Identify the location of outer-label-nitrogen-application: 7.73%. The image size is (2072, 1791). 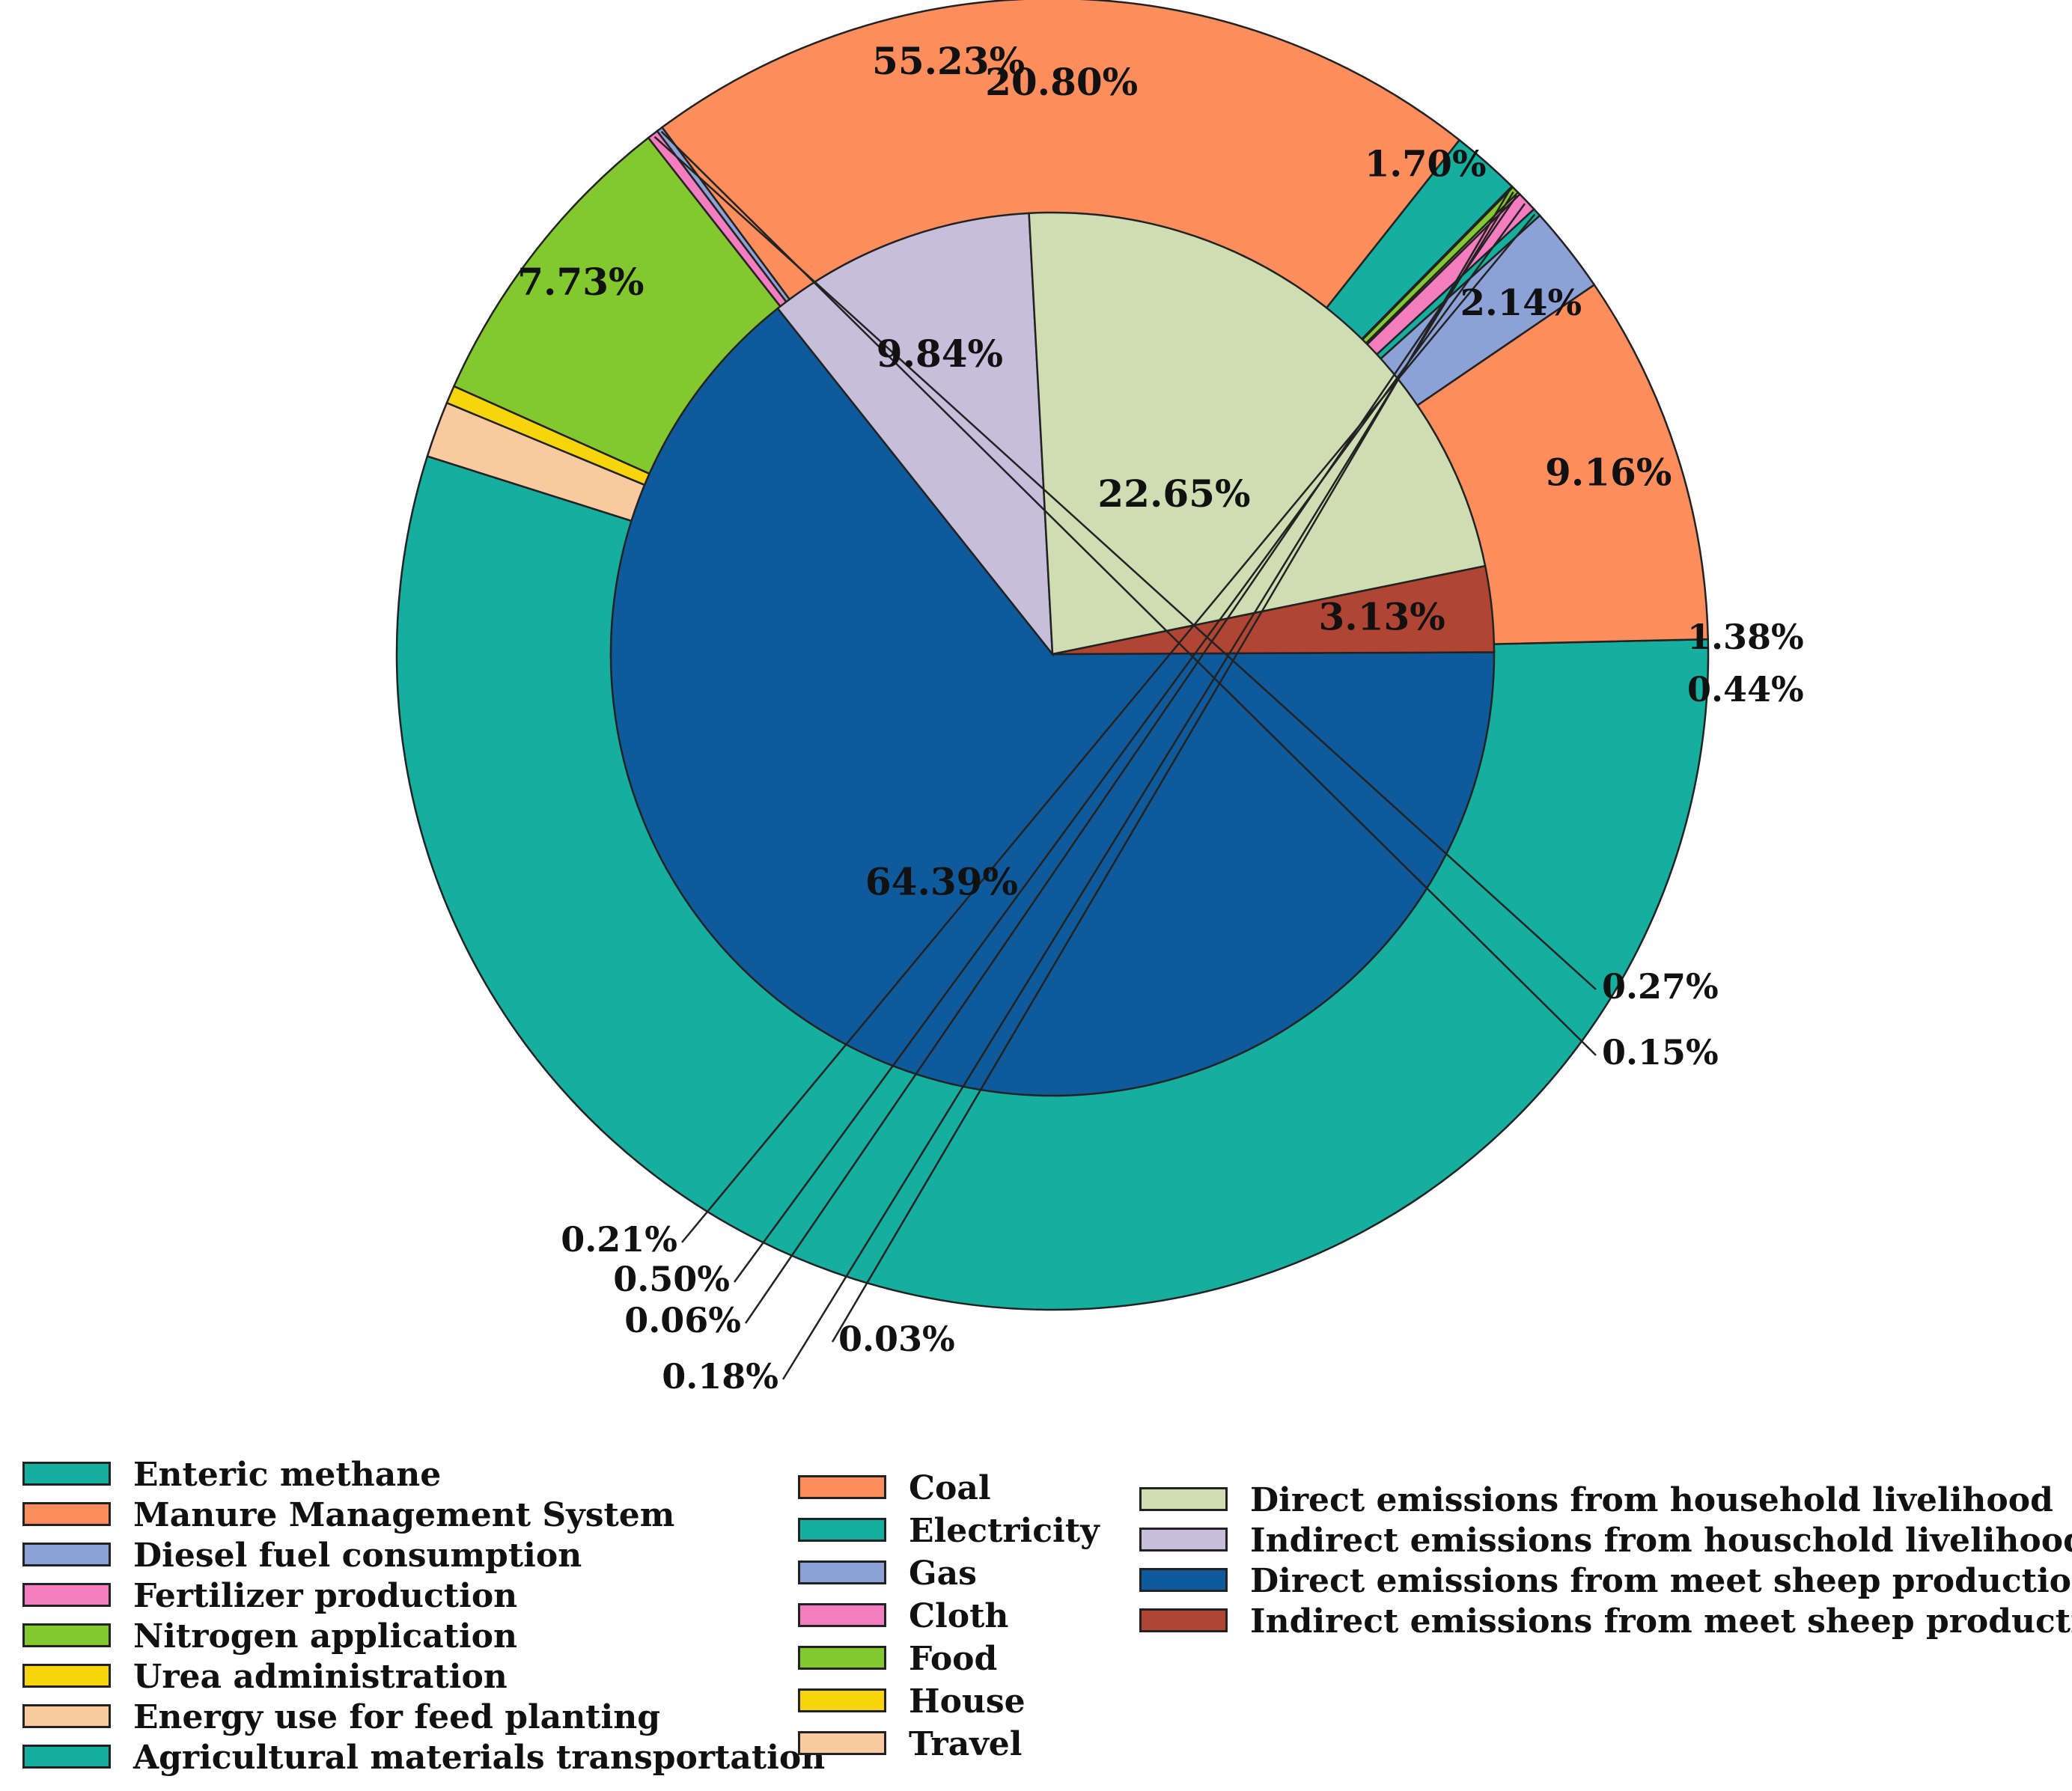
(580, 282).